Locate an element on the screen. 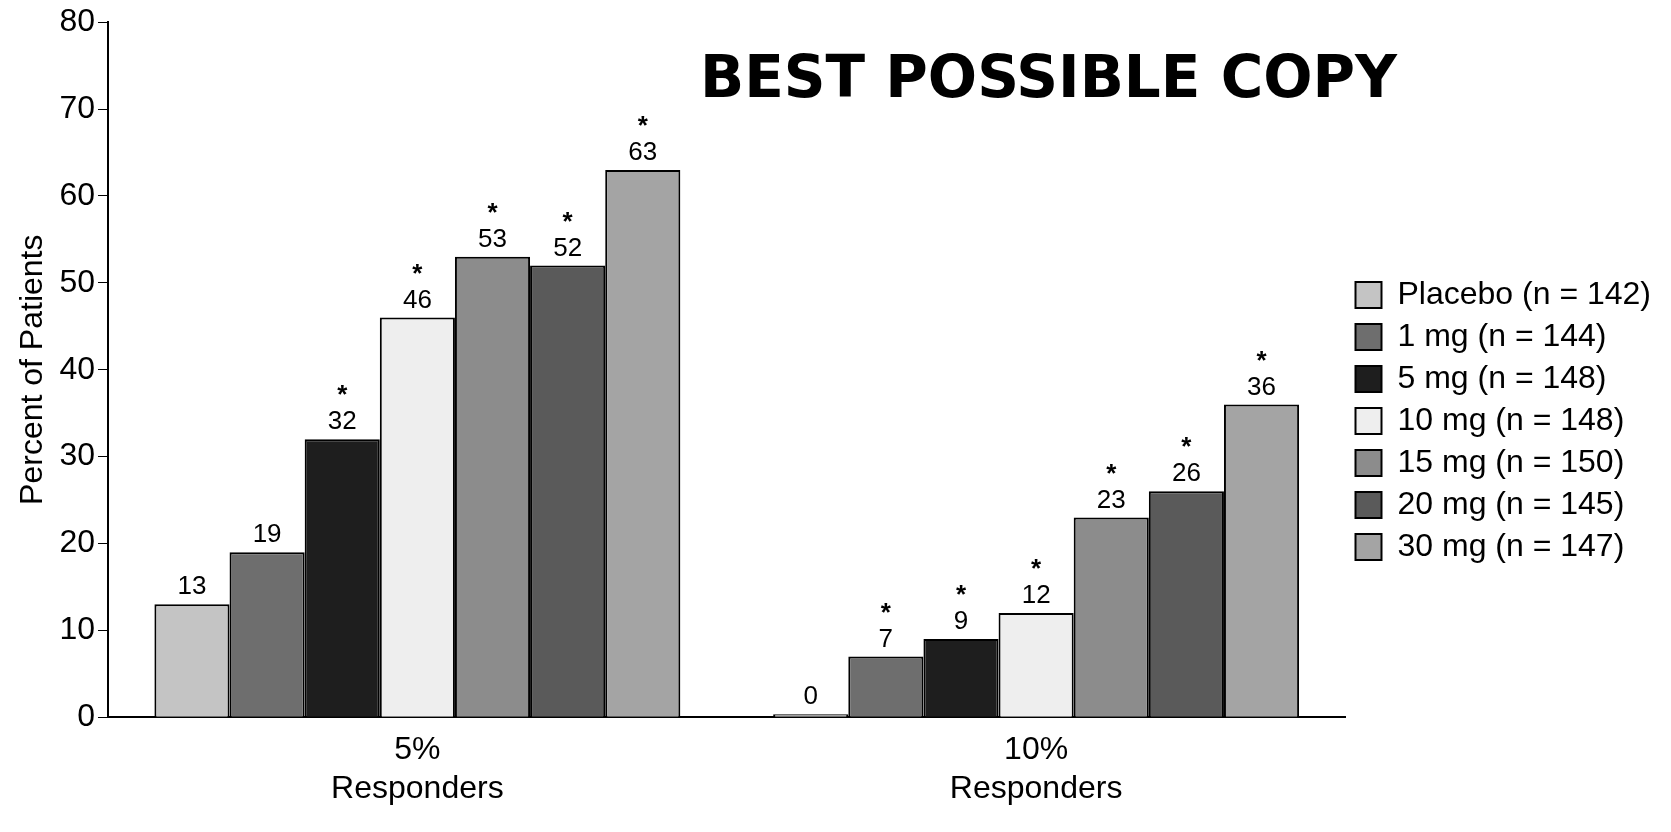 The width and height of the screenshot is (1671, 832). data-label: 0 is located at coordinates (810, 695).